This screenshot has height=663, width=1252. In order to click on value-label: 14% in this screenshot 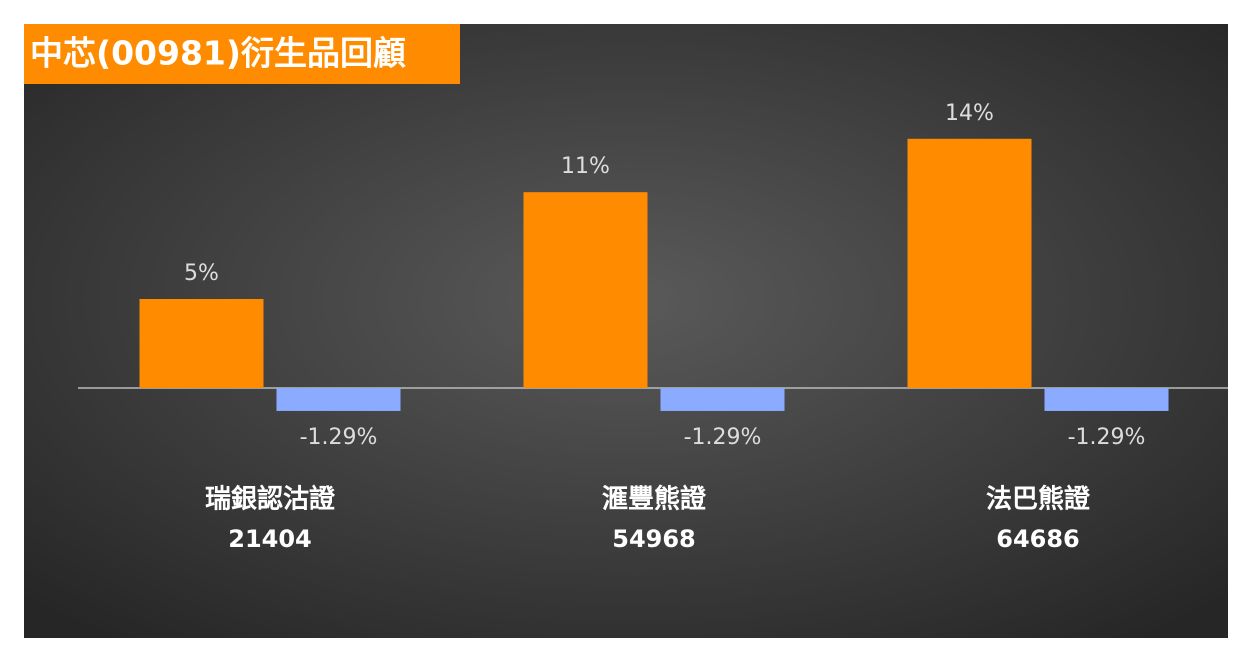, I will do `click(969, 113)`.